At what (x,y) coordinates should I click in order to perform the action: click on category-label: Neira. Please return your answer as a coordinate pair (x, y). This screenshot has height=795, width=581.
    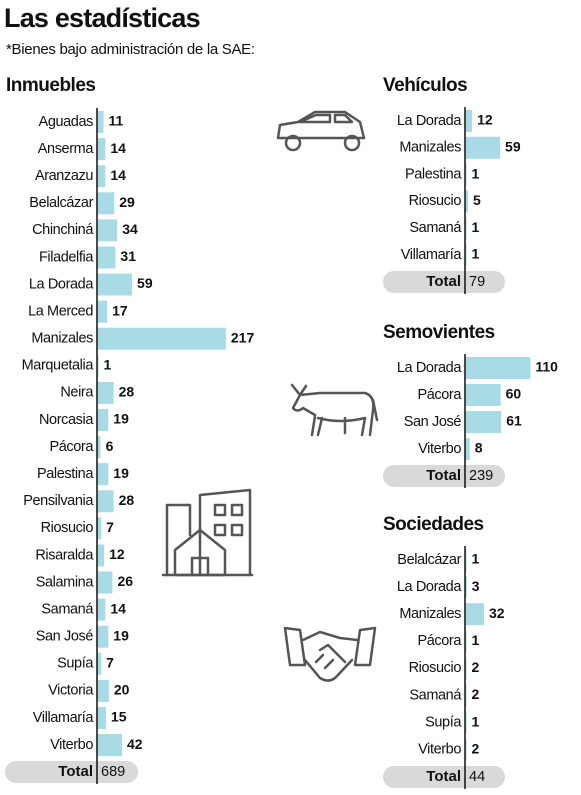
    Looking at the image, I should click on (77, 393).